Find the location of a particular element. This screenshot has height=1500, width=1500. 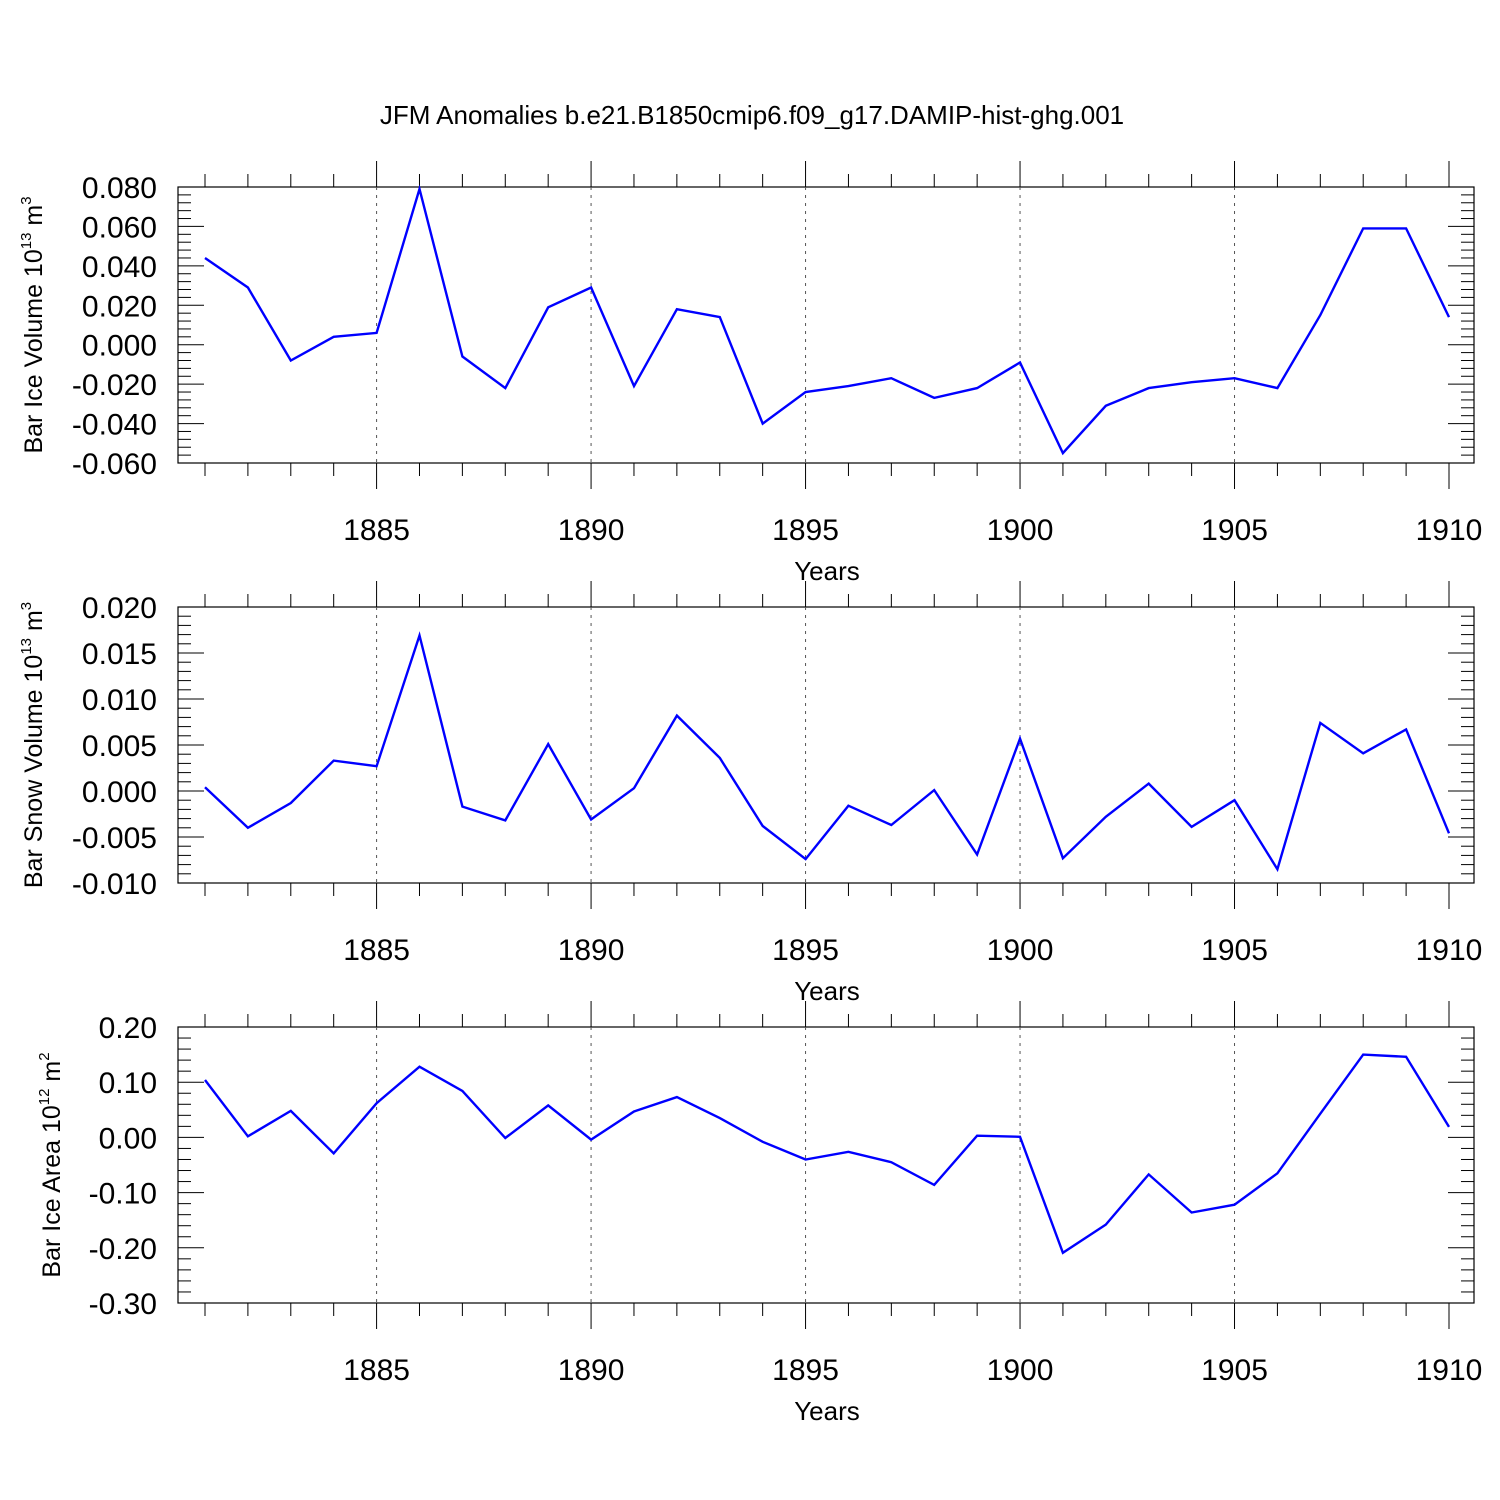

y-tick-label: -0.060 is located at coordinates (114, 464).